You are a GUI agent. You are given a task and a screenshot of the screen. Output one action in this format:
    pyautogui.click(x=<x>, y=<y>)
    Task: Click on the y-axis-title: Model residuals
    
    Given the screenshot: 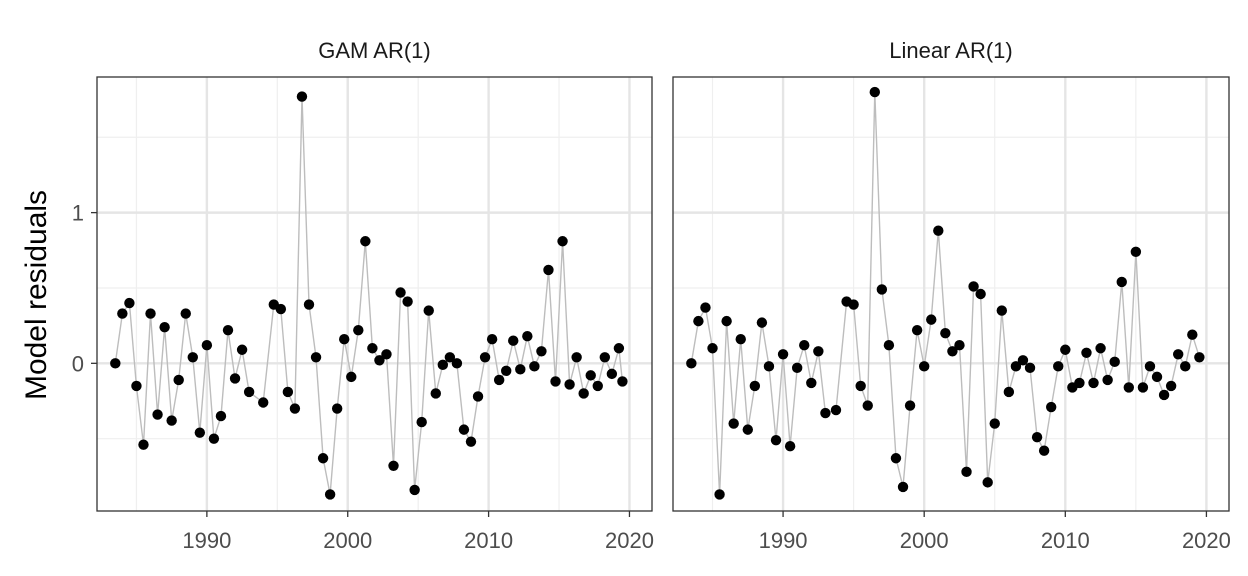 What is the action you would take?
    pyautogui.click(x=36, y=295)
    